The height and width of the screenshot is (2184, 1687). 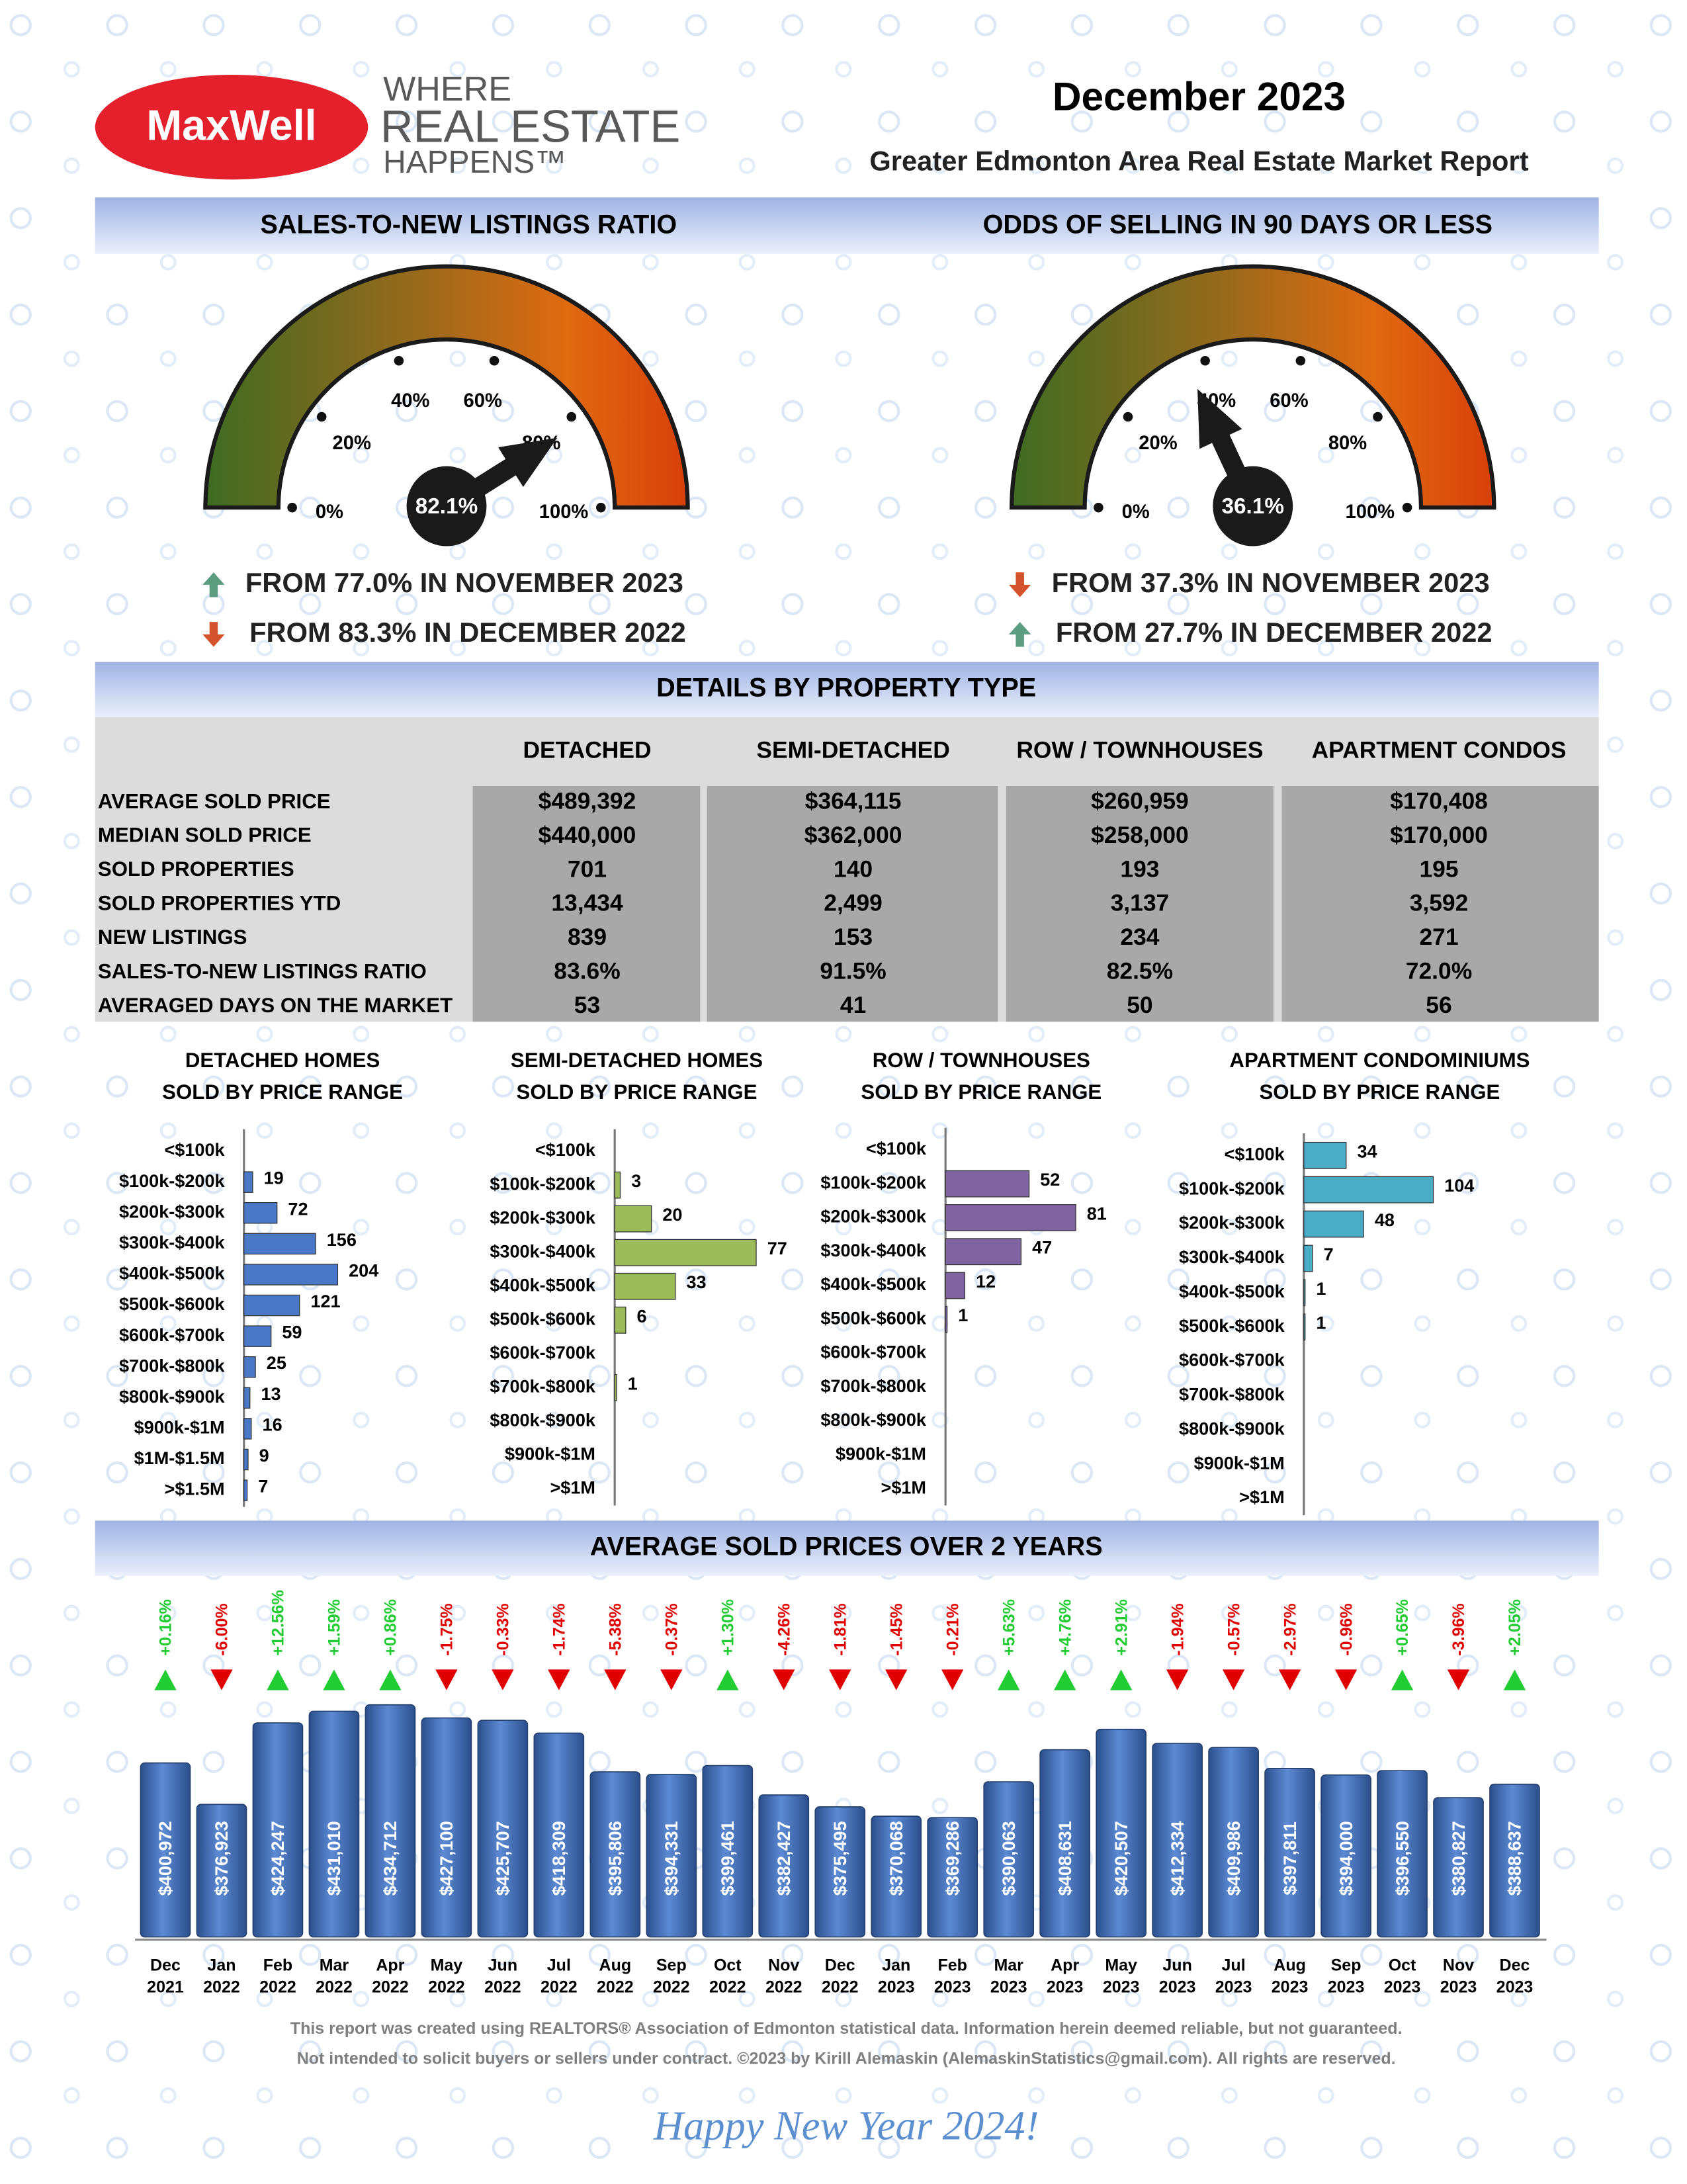 What do you see at coordinates (1097, 1213) in the screenshot?
I see `bar-value: 81` at bounding box center [1097, 1213].